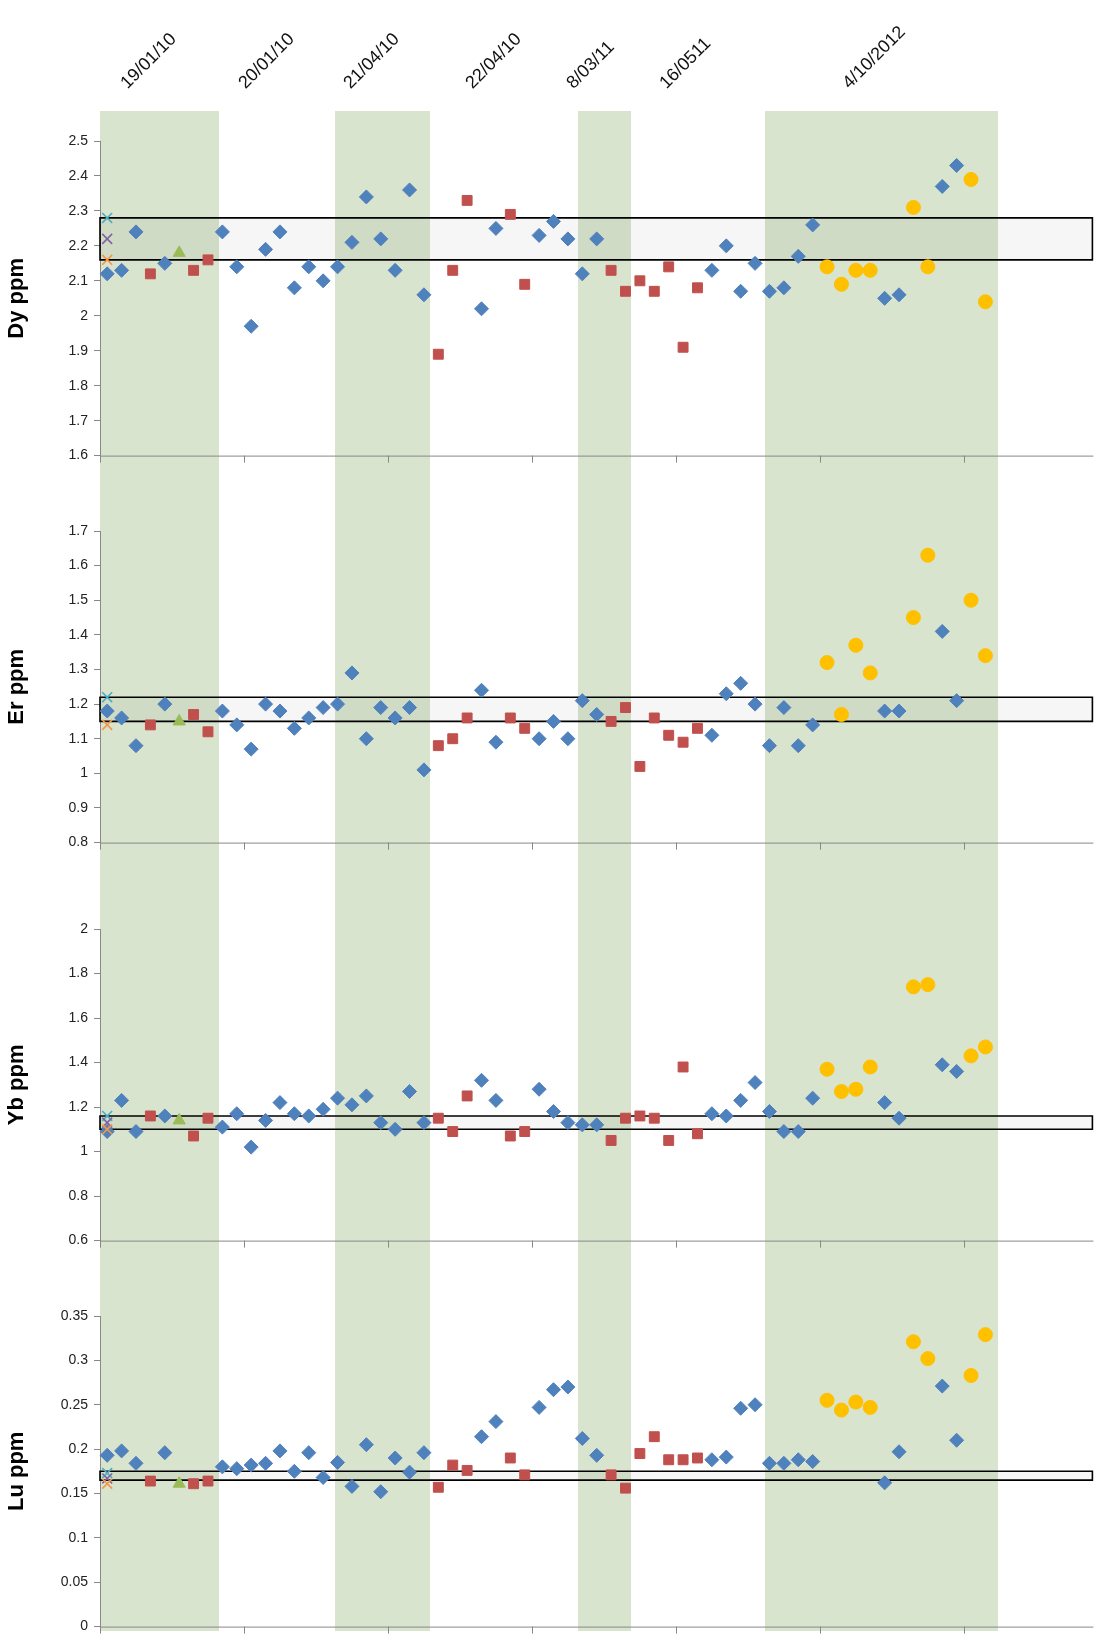  Describe the element at coordinates (16, 686) in the screenshot. I see `y-axis-title: Er ppm` at that location.